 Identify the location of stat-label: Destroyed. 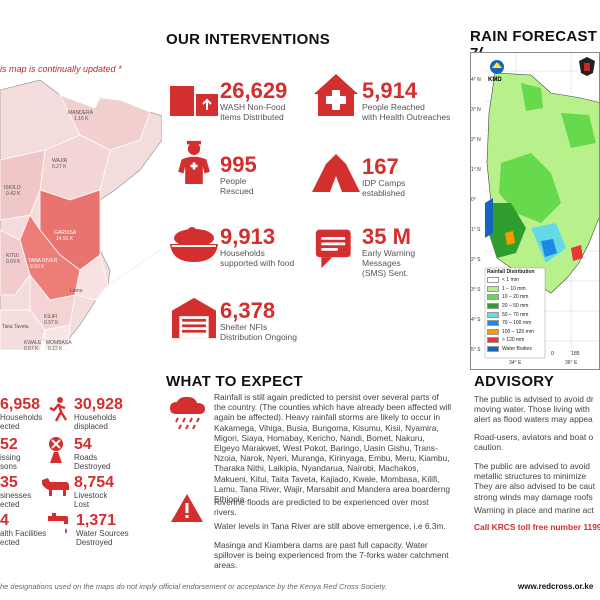
(92, 466).